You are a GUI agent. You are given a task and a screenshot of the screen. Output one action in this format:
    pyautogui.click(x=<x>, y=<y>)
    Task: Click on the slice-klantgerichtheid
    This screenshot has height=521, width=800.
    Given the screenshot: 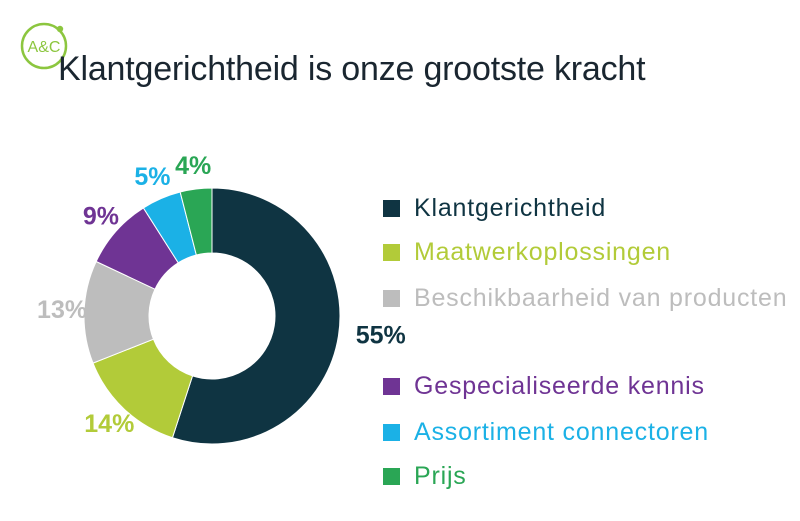 What is the action you would take?
    pyautogui.click(x=256, y=316)
    